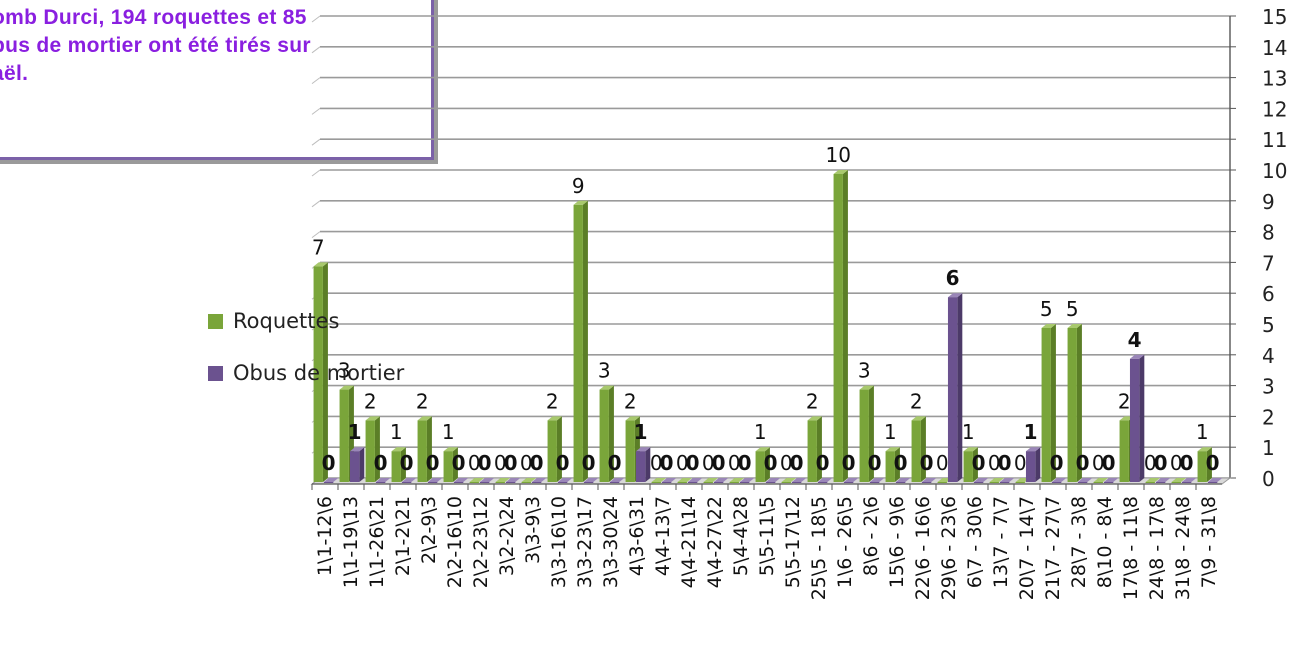  Describe the element at coordinates (435, 480) in the screenshot. I see `bar-obus-4-top` at that location.